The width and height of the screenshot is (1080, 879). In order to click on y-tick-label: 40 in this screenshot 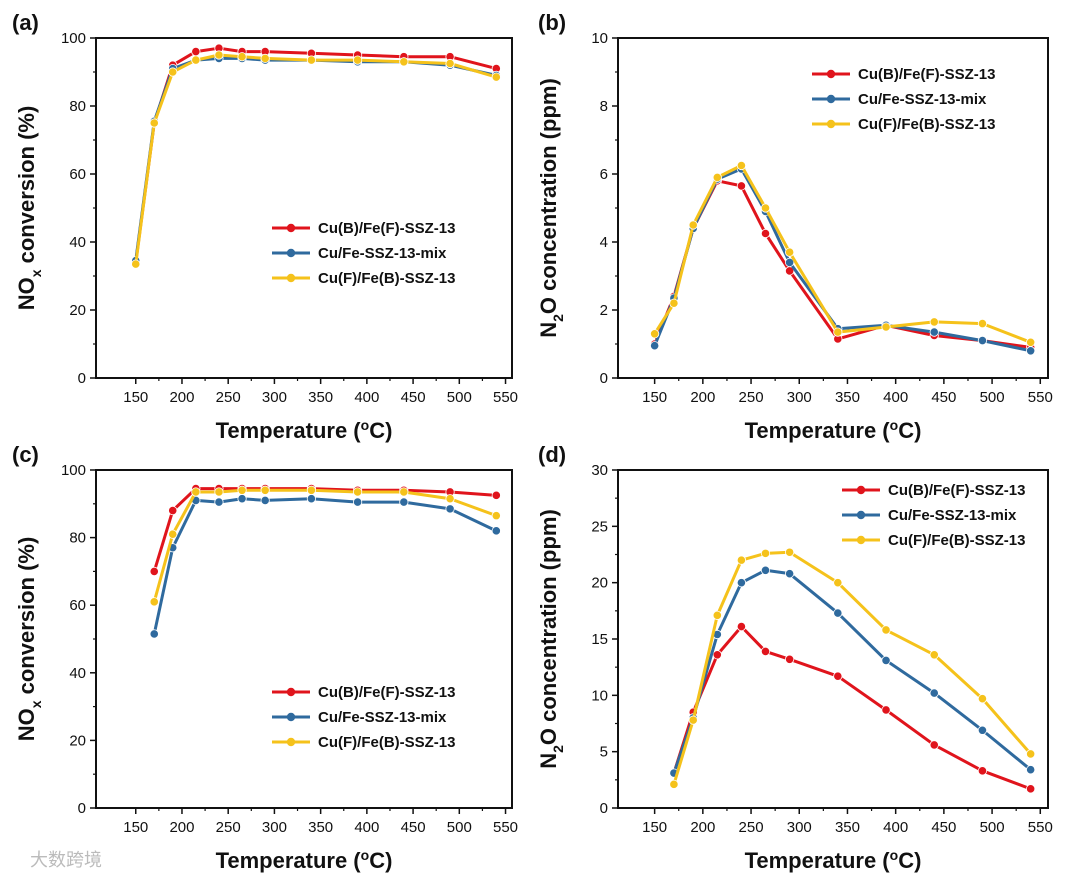, I will do `click(77, 242)`.